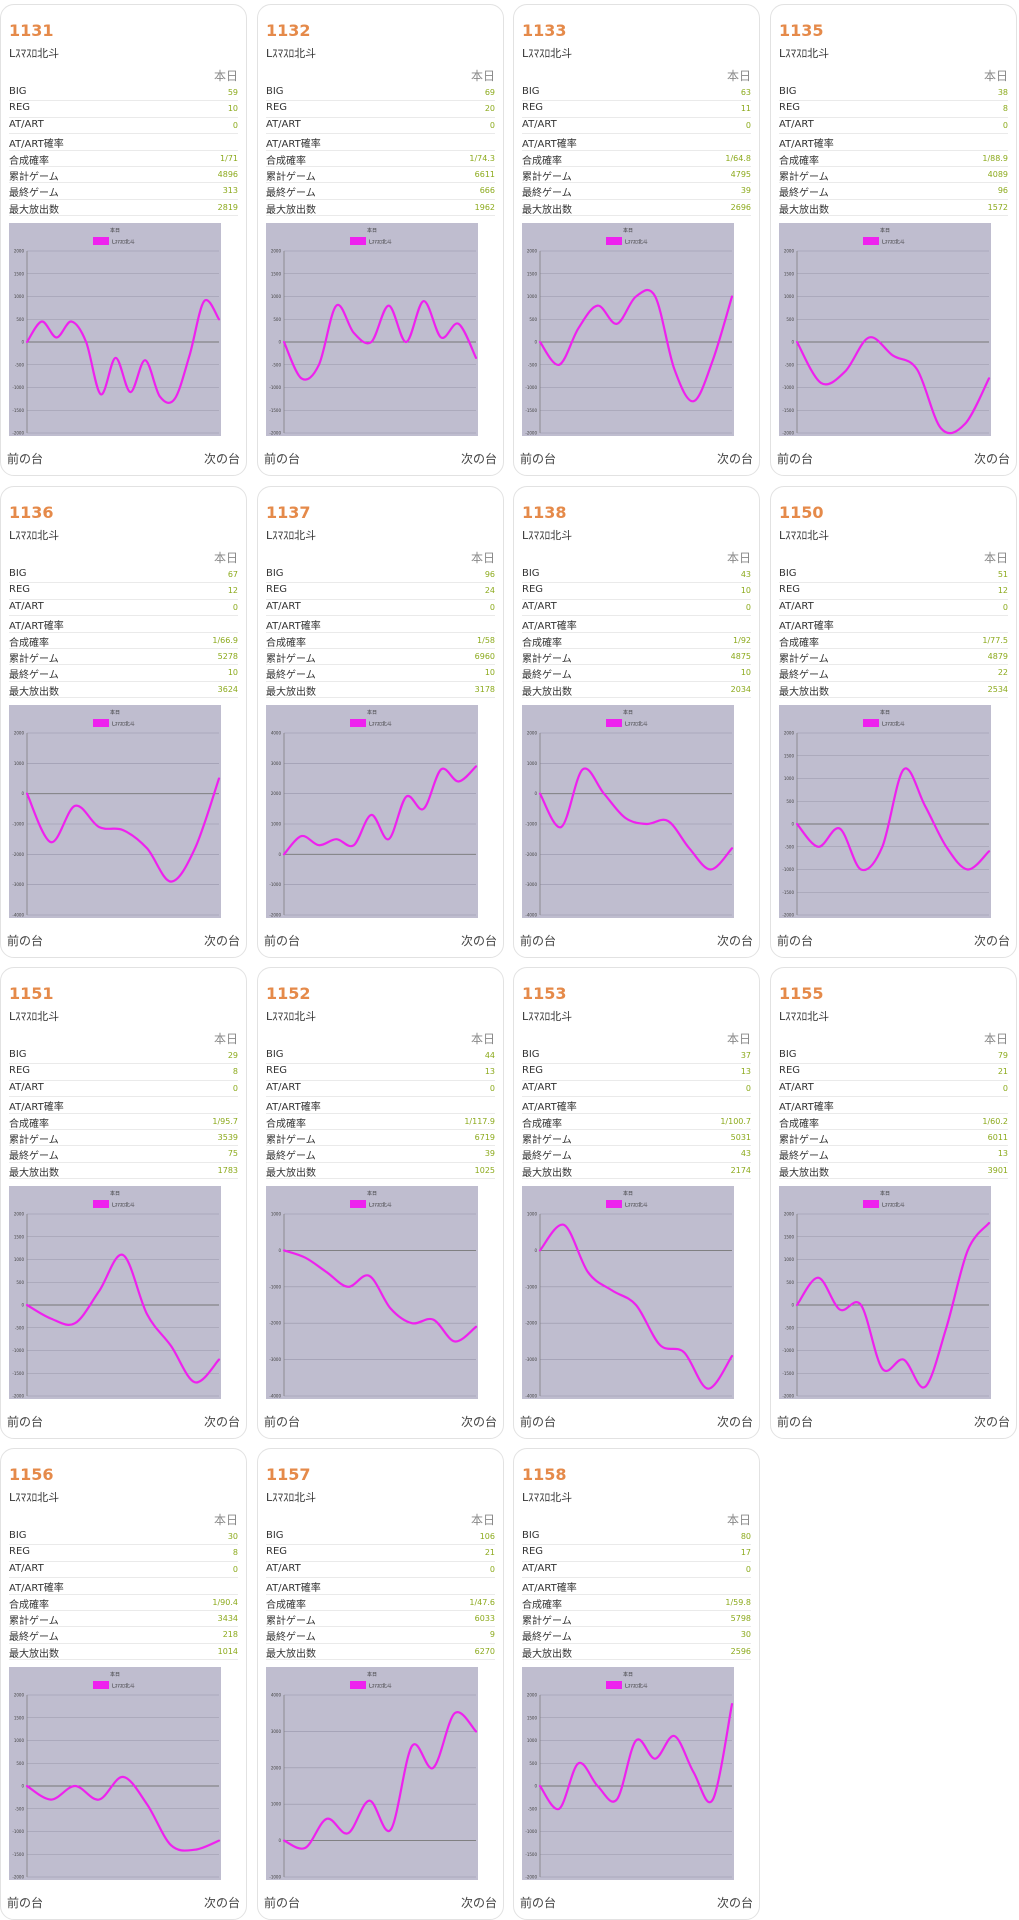 The width and height of the screenshot is (1019, 1920). I want to click on stat-label: AT/ART確率, so click(36, 627).